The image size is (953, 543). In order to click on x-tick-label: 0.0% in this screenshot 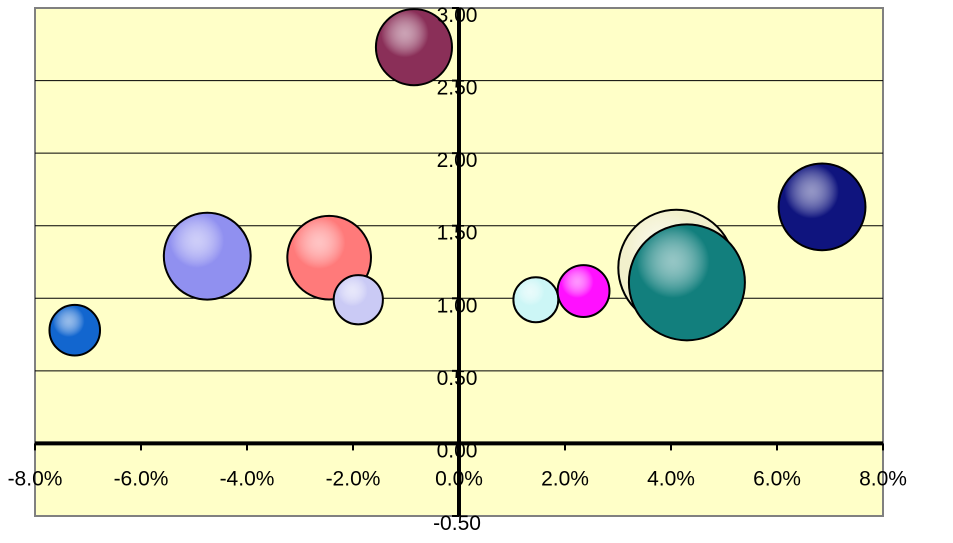, I will do `click(459, 478)`.